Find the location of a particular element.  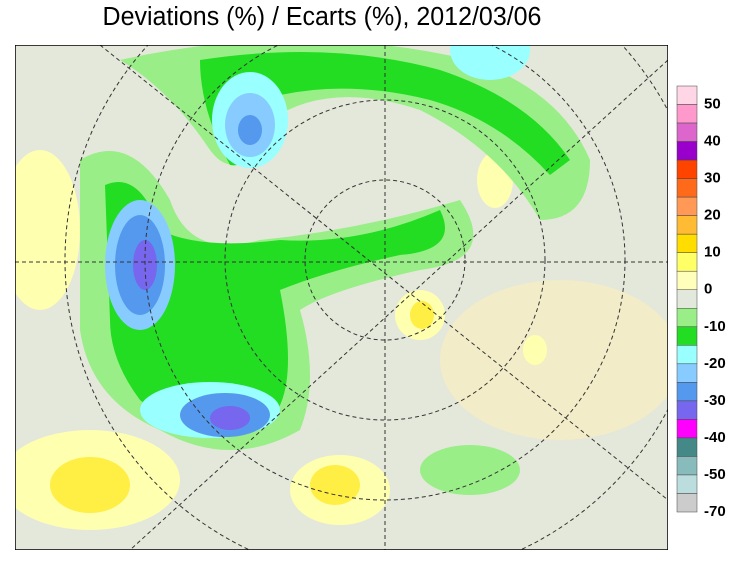

colorbar-label: -30 is located at coordinates (715, 400).